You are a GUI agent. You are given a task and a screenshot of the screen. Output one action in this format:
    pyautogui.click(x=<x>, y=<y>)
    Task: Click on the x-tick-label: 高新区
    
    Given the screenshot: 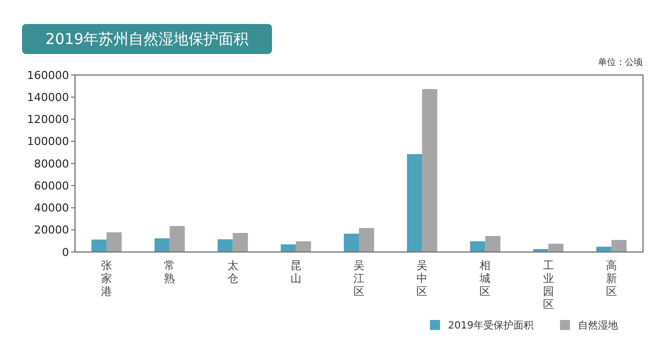 What is the action you would take?
    pyautogui.click(x=611, y=278)
    